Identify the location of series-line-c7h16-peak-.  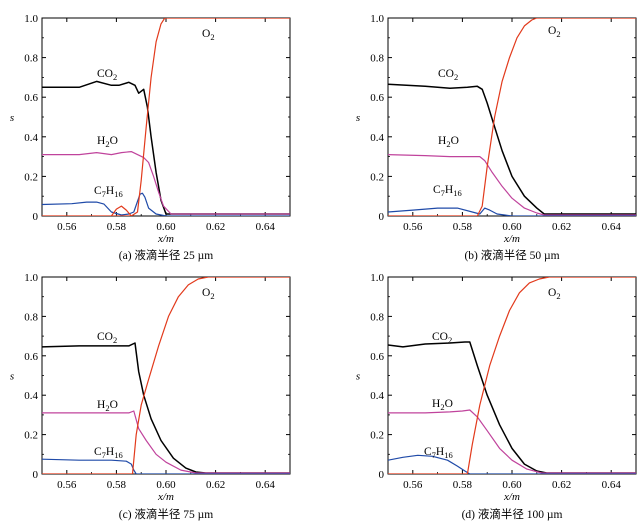
(121, 210).